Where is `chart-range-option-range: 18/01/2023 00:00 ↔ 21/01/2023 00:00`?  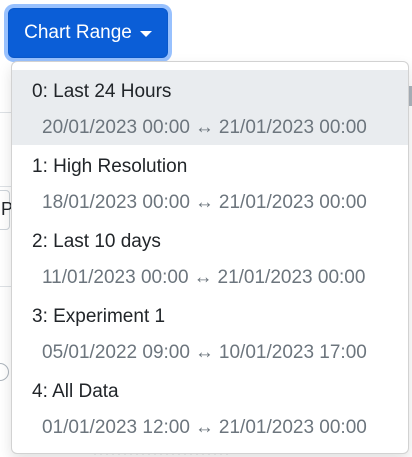
chart-range-option-range: 18/01/2023 00:00 ↔ 21/01/2023 00:00 is located at coordinates (220, 203).